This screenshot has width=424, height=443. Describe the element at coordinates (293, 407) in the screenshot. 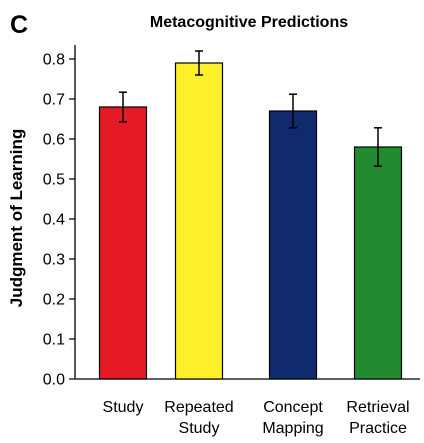

I see `x-category-label: Concept` at that location.